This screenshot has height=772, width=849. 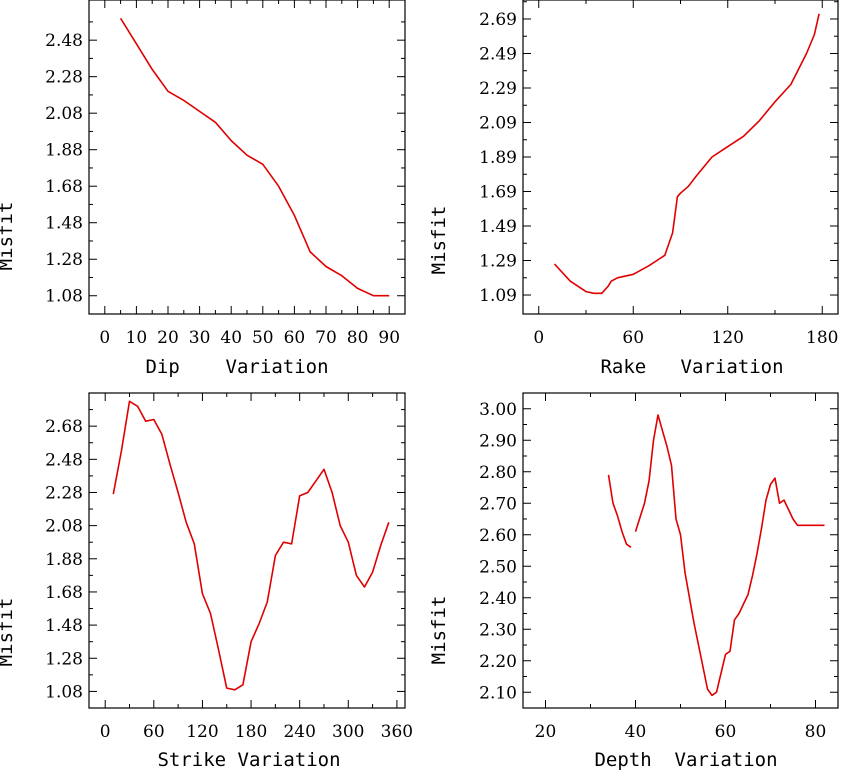 What do you see at coordinates (498, 504) in the screenshot?
I see `y-tick-label: 2.70` at bounding box center [498, 504].